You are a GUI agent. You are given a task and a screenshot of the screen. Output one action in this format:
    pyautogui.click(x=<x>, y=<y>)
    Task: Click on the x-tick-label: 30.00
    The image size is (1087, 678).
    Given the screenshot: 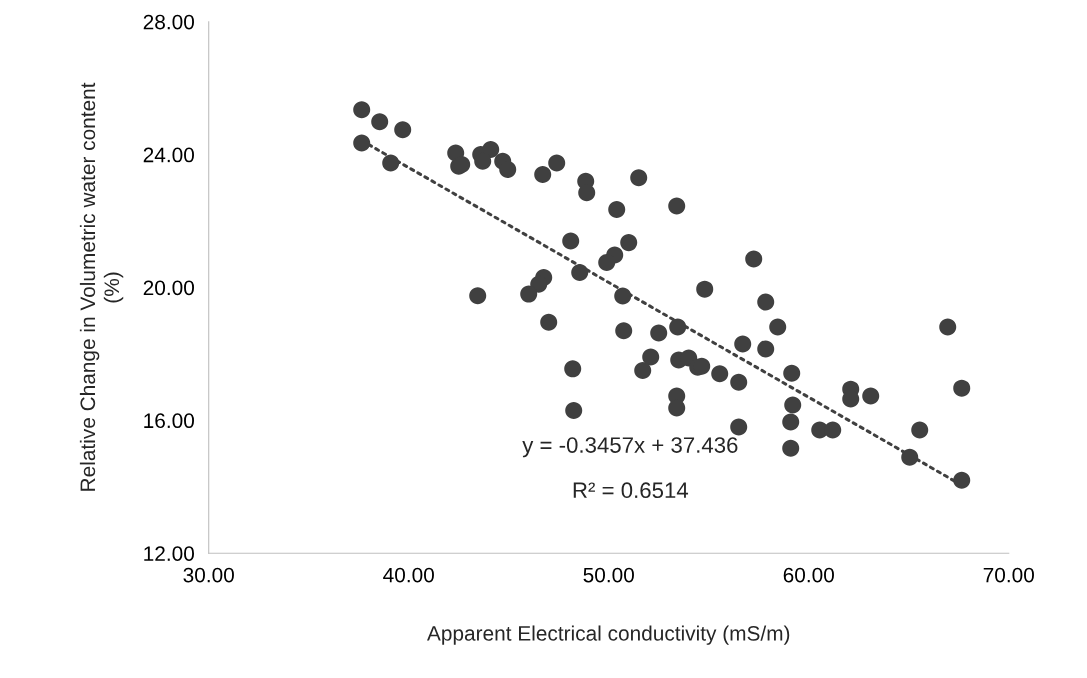 What is the action you would take?
    pyautogui.click(x=208, y=575)
    